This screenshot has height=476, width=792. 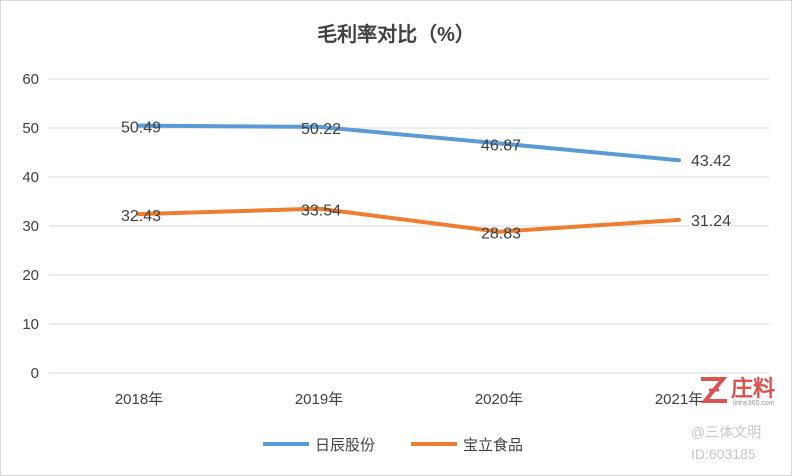 What do you see at coordinates (396, 34) in the screenshot?
I see `chart-title: 毛利率对比（%）` at bounding box center [396, 34].